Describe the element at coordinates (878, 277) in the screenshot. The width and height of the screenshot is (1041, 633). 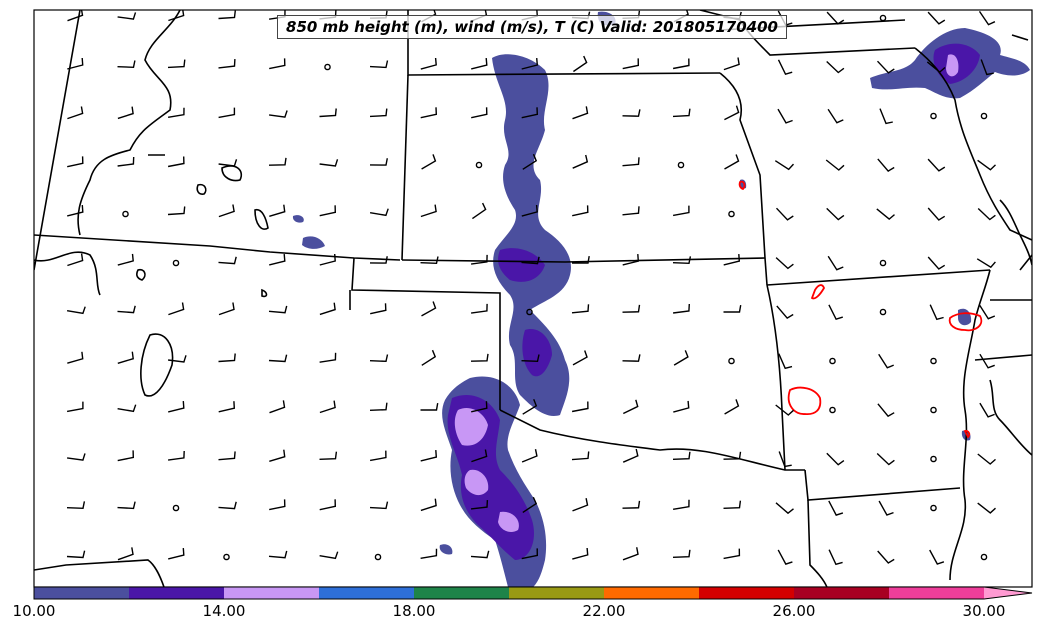
I see `border-missouri-south` at that location.